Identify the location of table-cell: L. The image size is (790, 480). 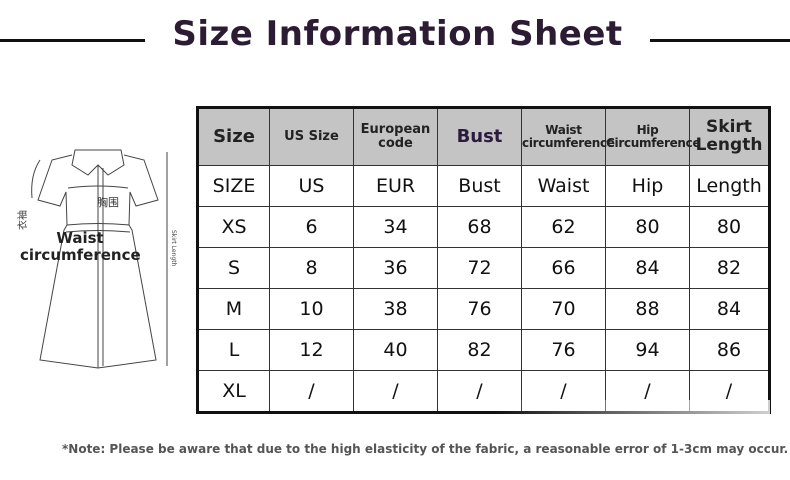
(233, 350).